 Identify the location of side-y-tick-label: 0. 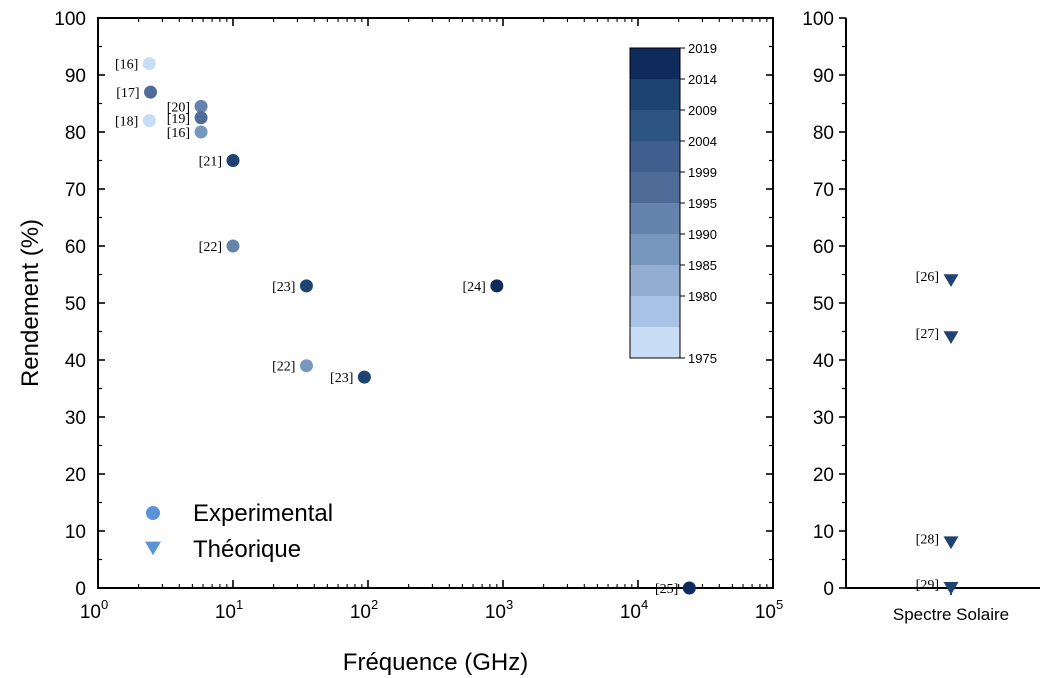
(828, 589).